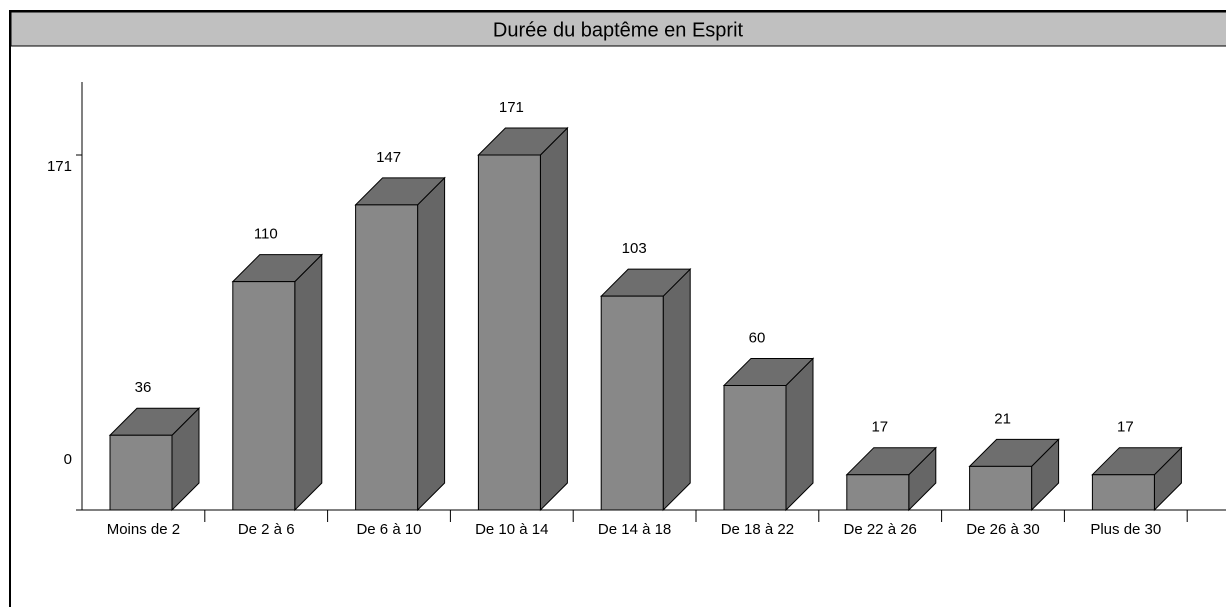  Describe the element at coordinates (757, 337) in the screenshot. I see `value-label: 60` at that location.